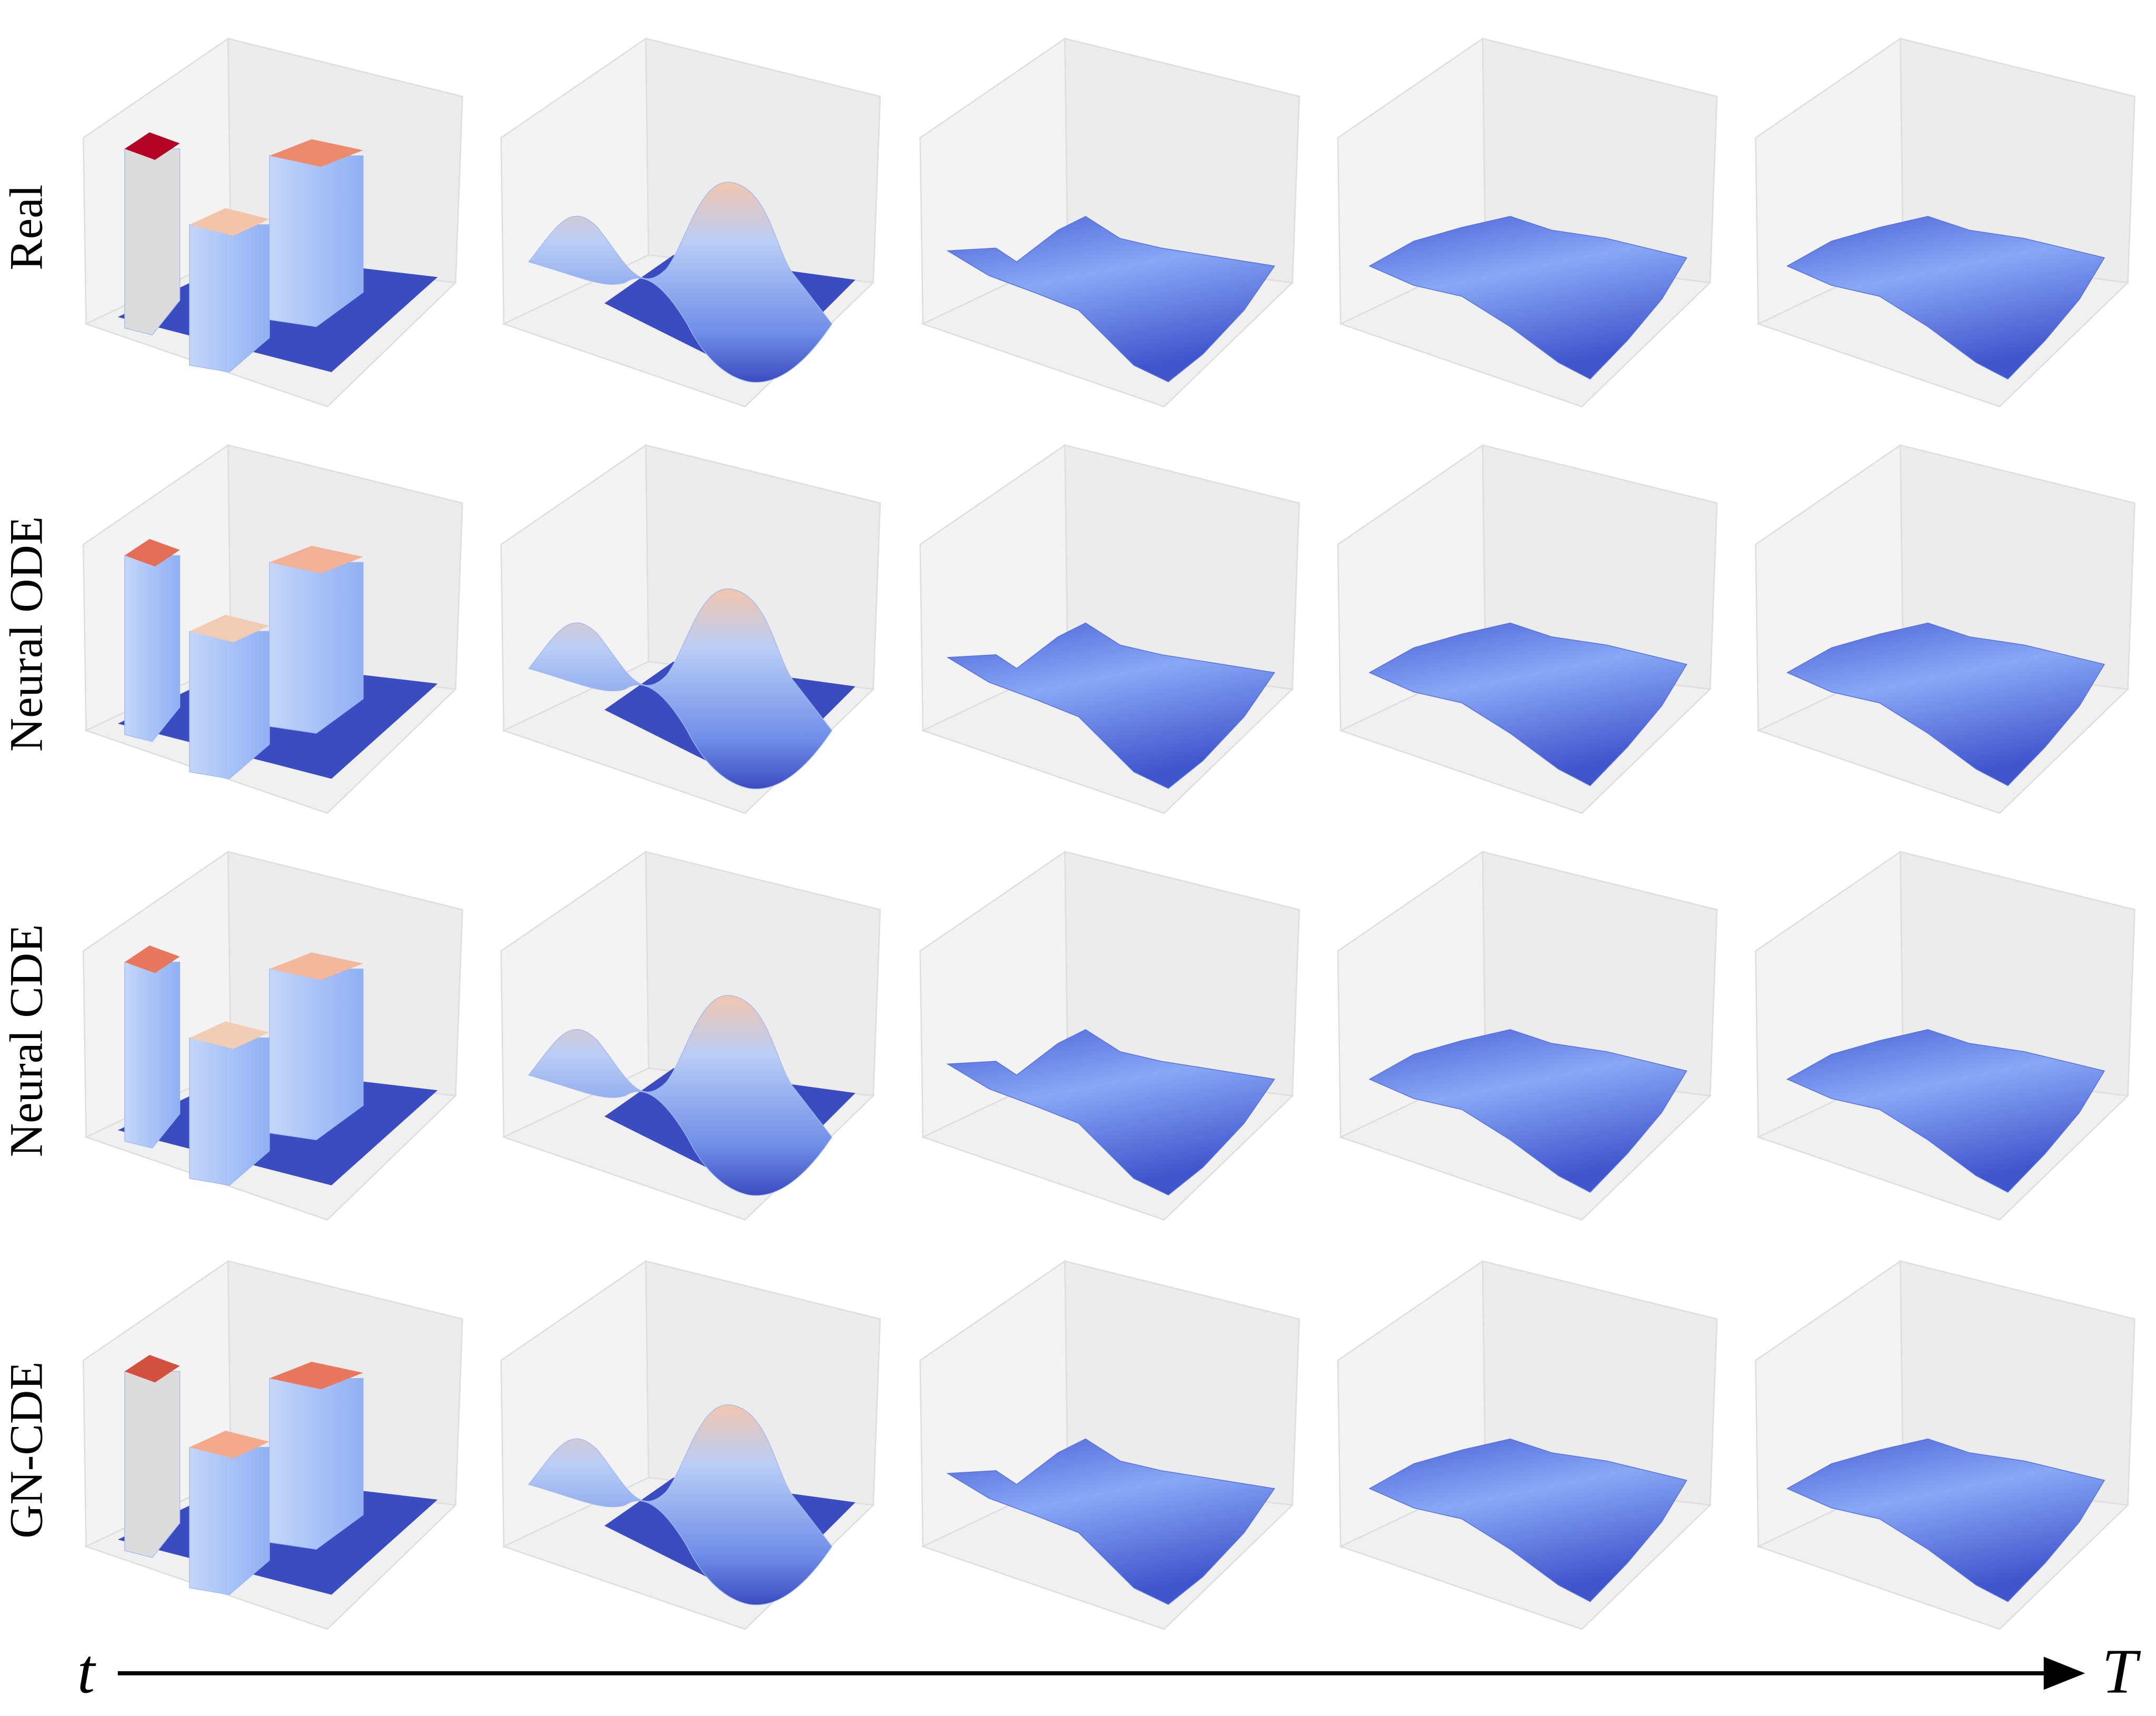 The width and height of the screenshot is (2156, 1716). What do you see at coordinates (27, 1040) in the screenshot?
I see `row-label: Neural CDE` at bounding box center [27, 1040].